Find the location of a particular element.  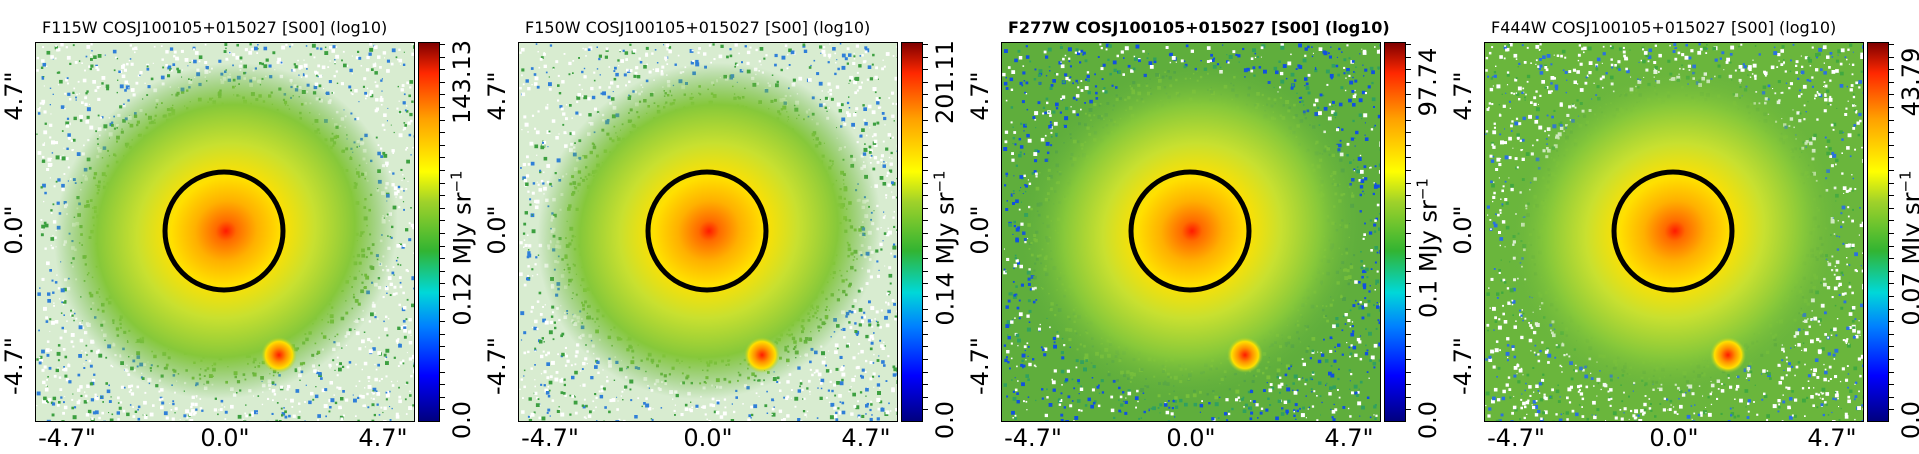

y-tick-label: 0.0" is located at coordinates (1463, 230).